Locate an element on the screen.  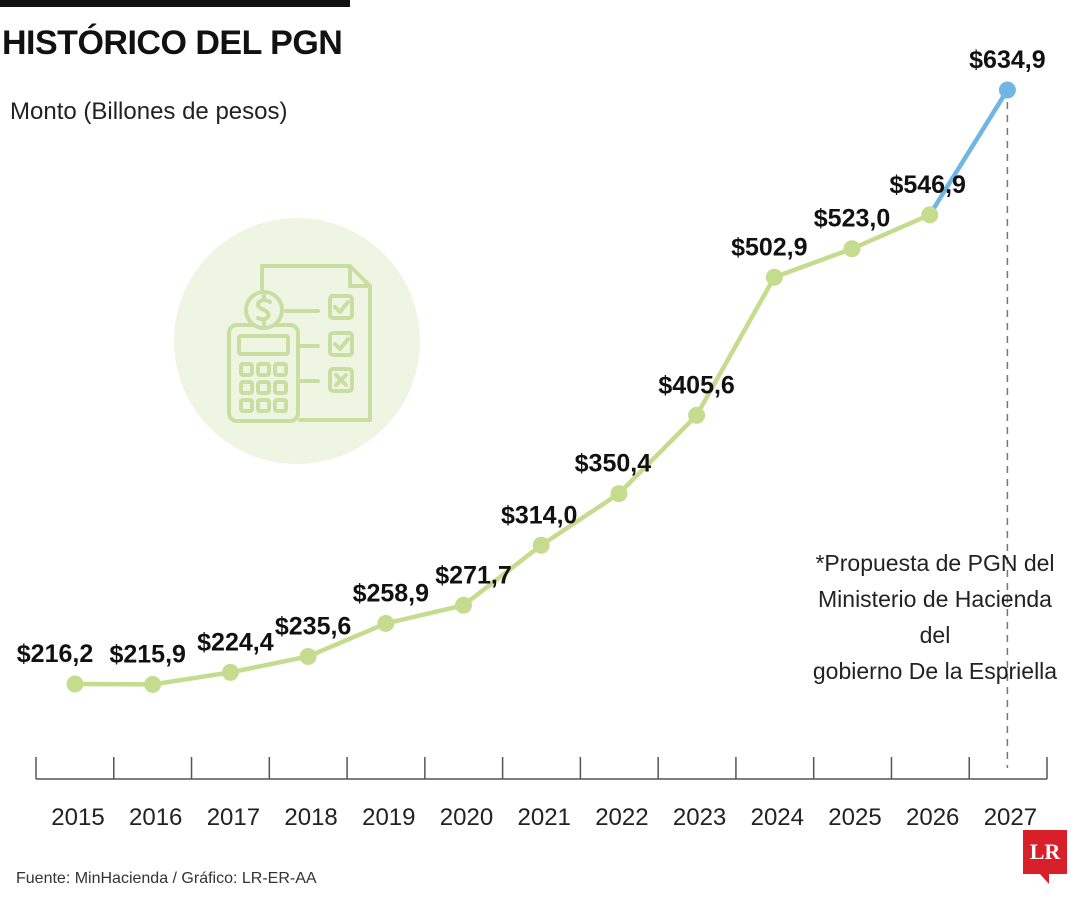
x-tick-label-2019: 2019 is located at coordinates (388, 817).